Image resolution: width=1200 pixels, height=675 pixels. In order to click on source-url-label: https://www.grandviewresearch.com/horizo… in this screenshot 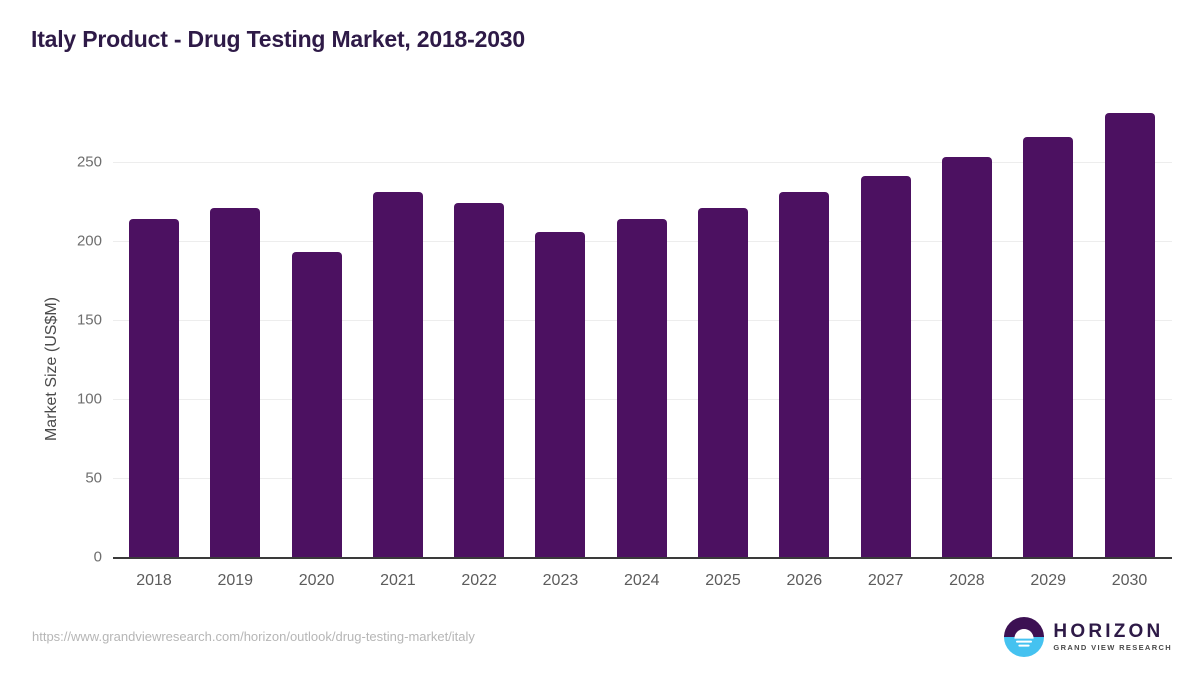, I will do `click(253, 636)`.